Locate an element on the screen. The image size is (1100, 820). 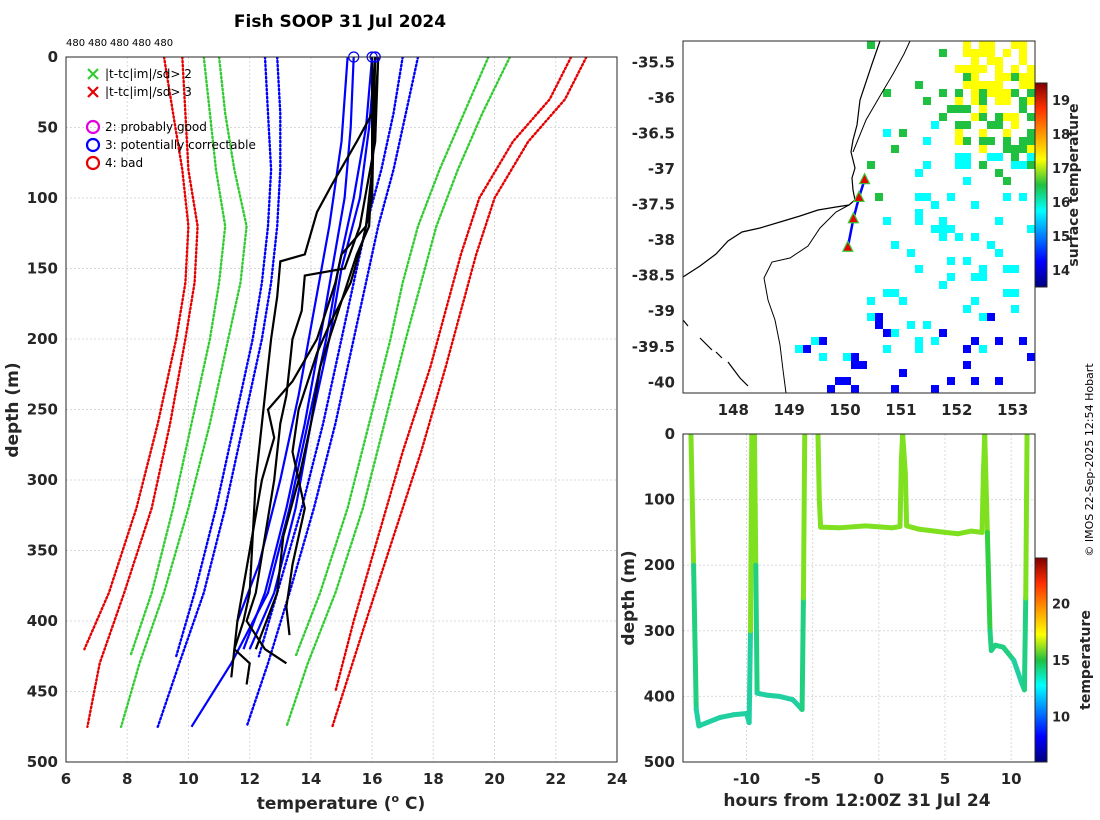
map-x-tick-label: 151 is located at coordinates (900, 410).